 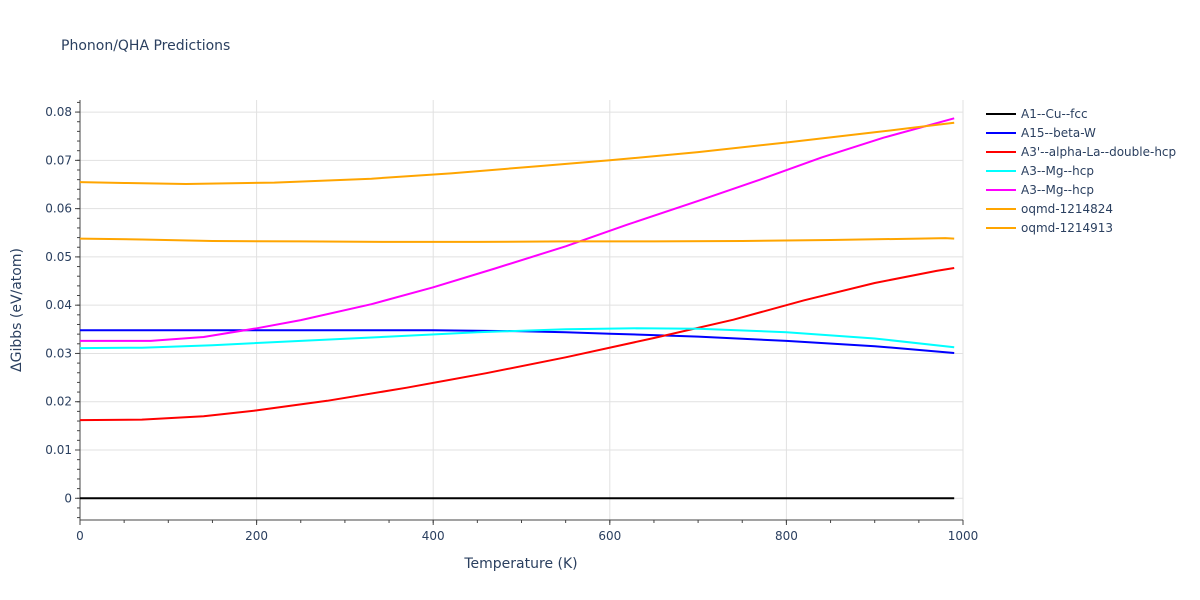 I want to click on x-tick-label: 800, so click(x=786, y=536).